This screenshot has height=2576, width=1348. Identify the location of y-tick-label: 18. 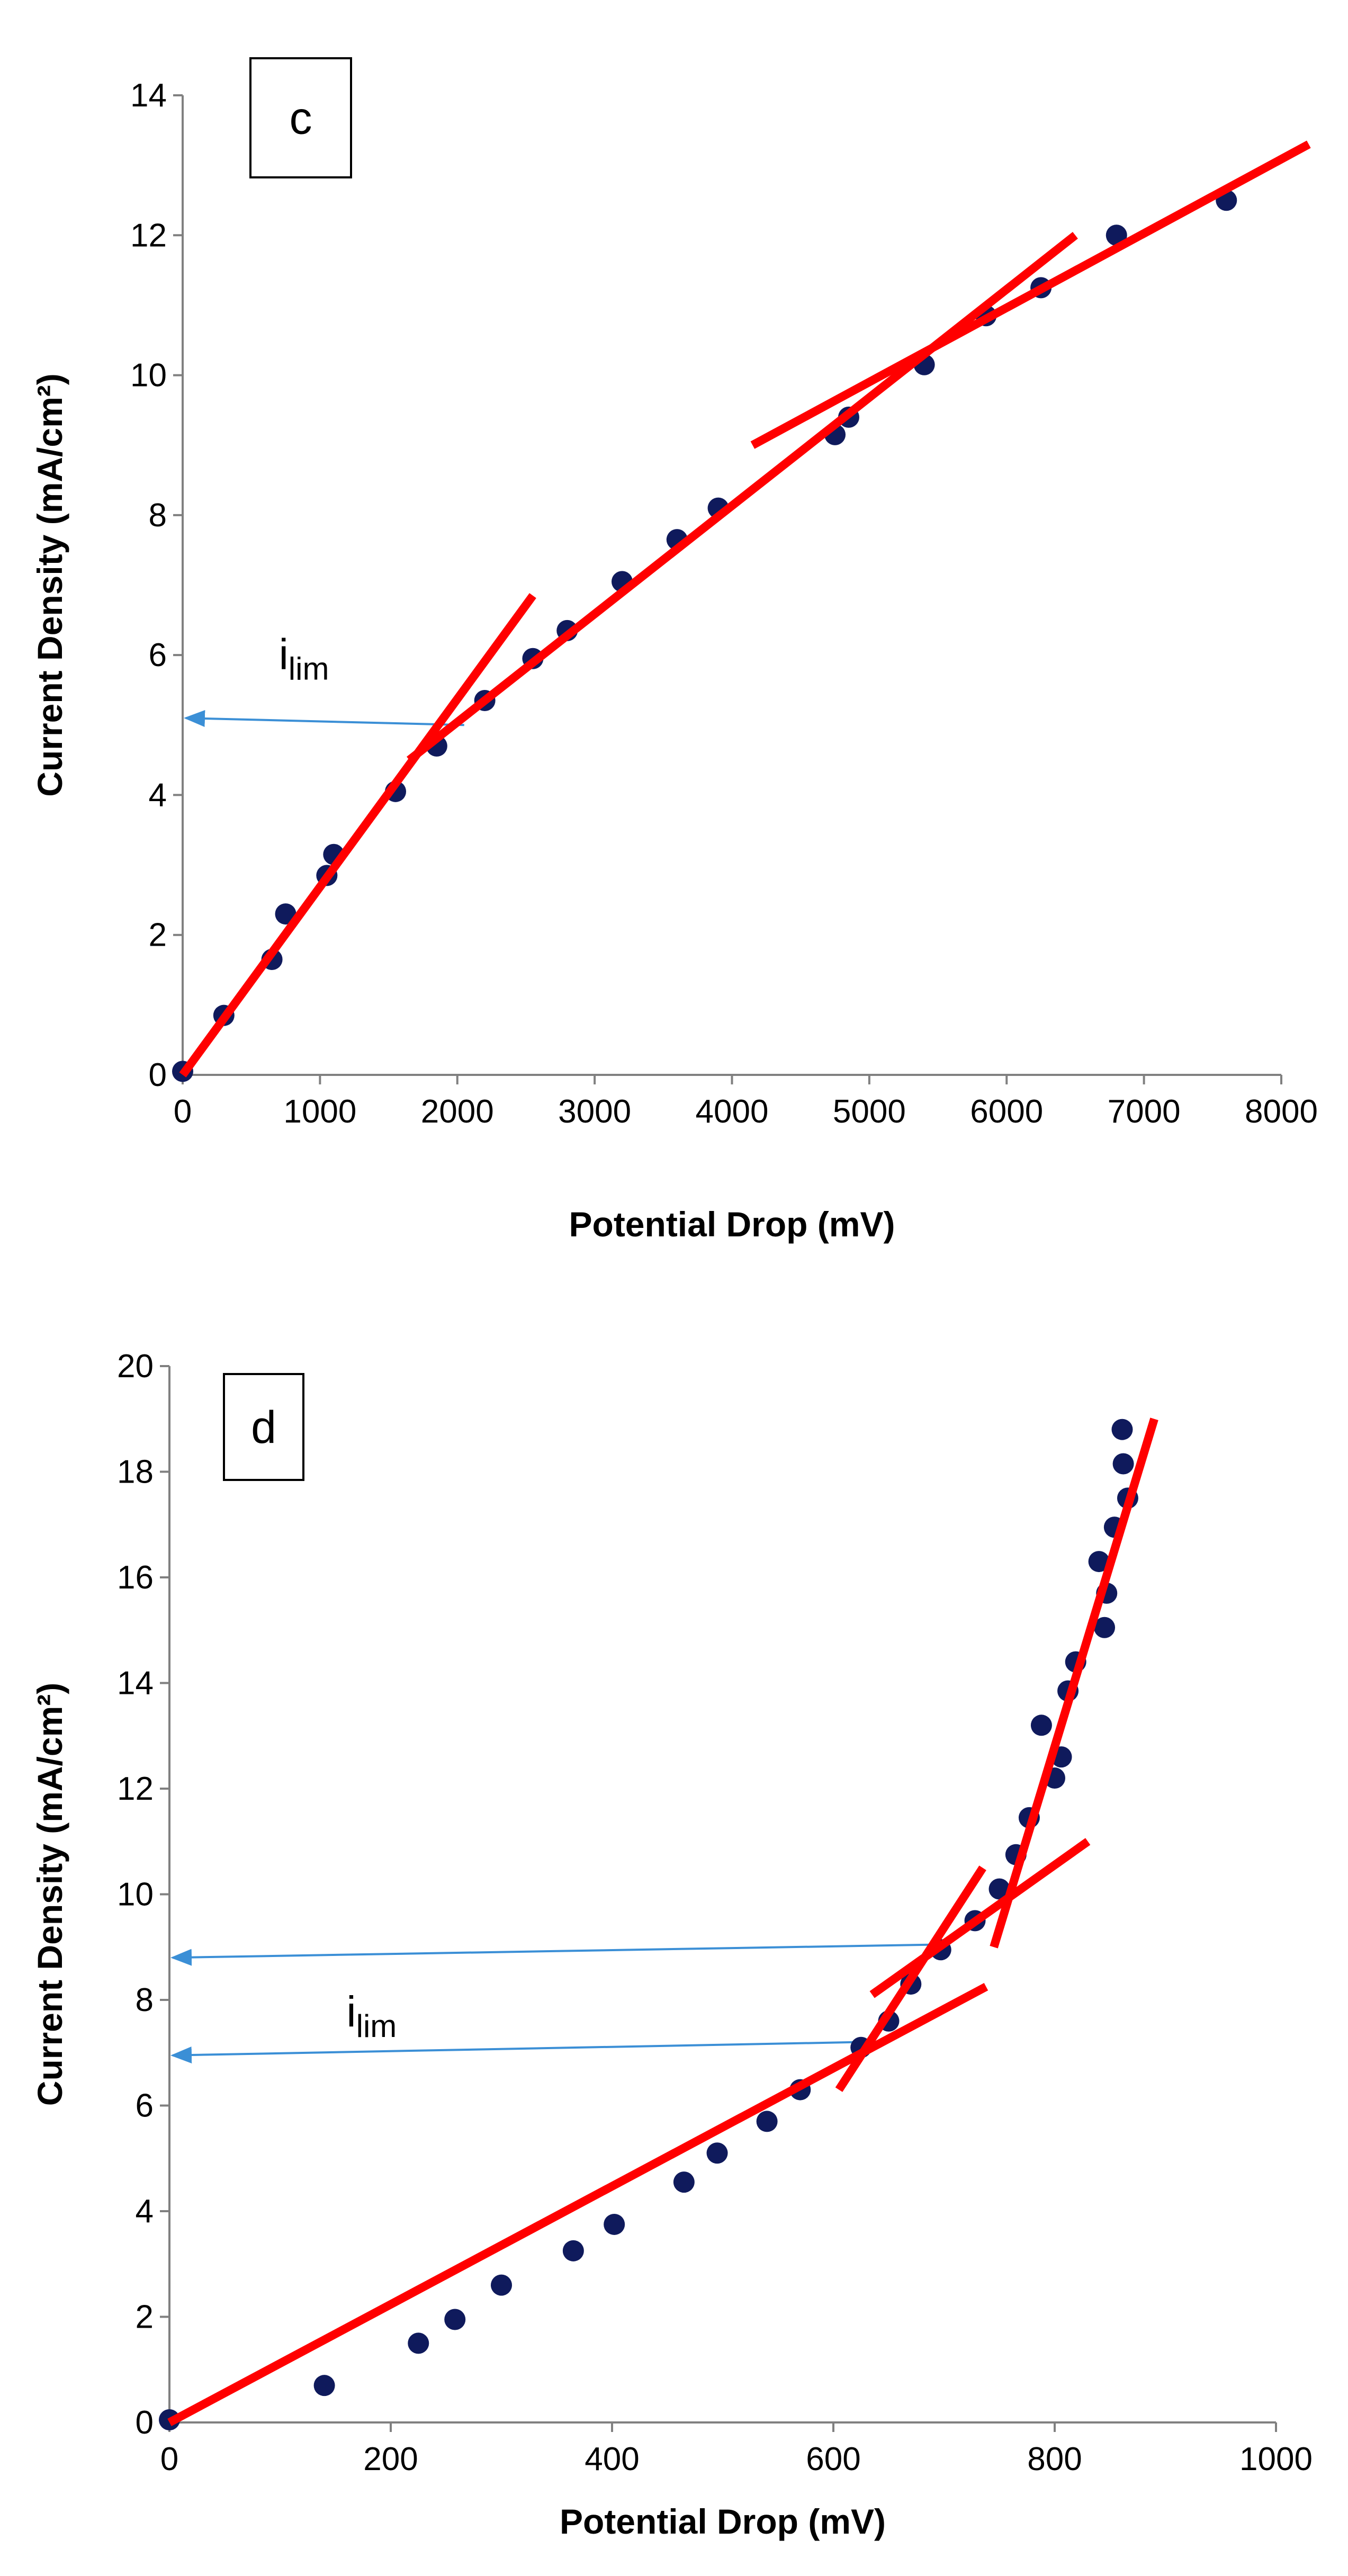
(135, 1472).